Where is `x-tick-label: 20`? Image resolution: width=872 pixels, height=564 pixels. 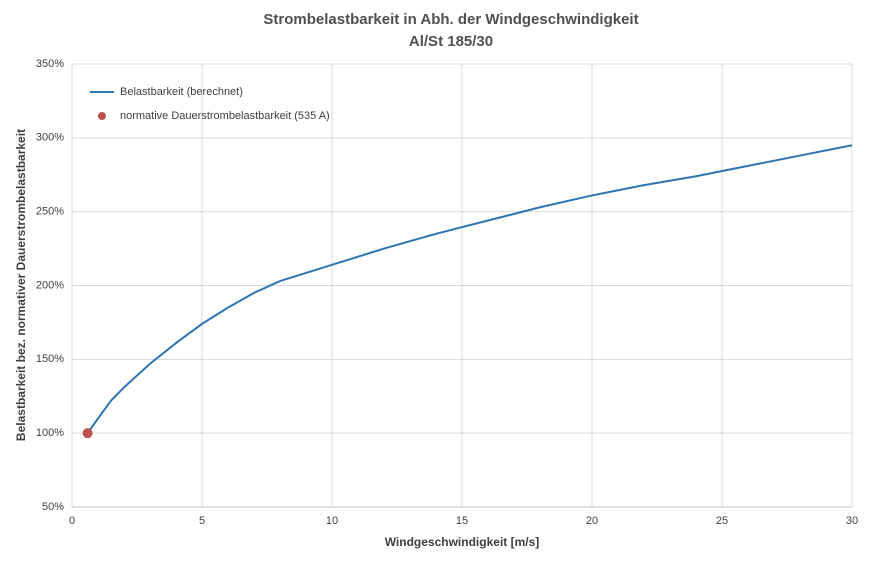 x-tick-label: 20 is located at coordinates (592, 521).